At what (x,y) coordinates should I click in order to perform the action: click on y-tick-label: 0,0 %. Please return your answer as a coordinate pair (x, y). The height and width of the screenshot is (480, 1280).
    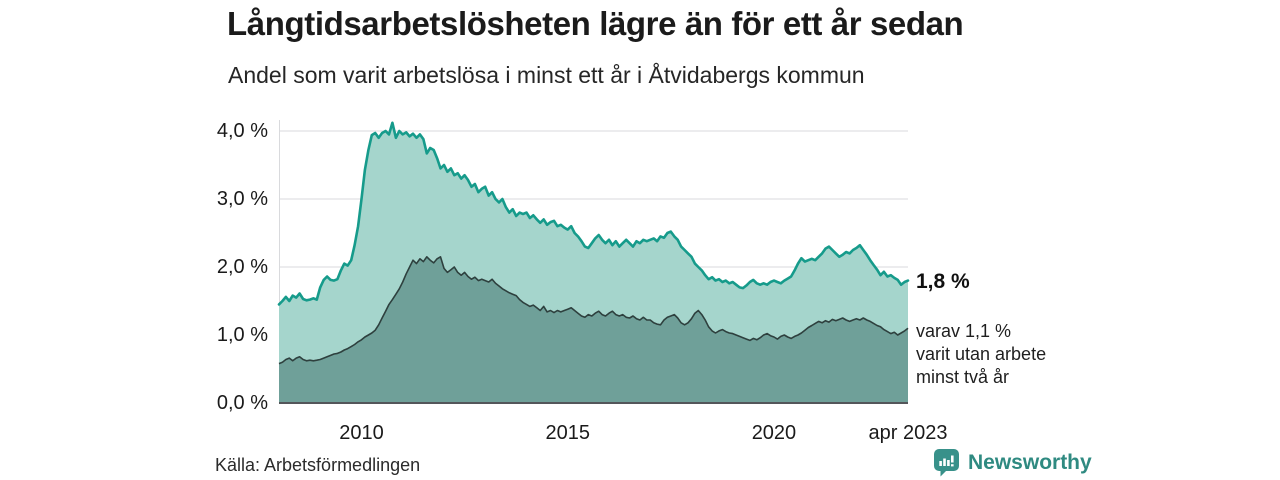
    Looking at the image, I should click on (242, 403).